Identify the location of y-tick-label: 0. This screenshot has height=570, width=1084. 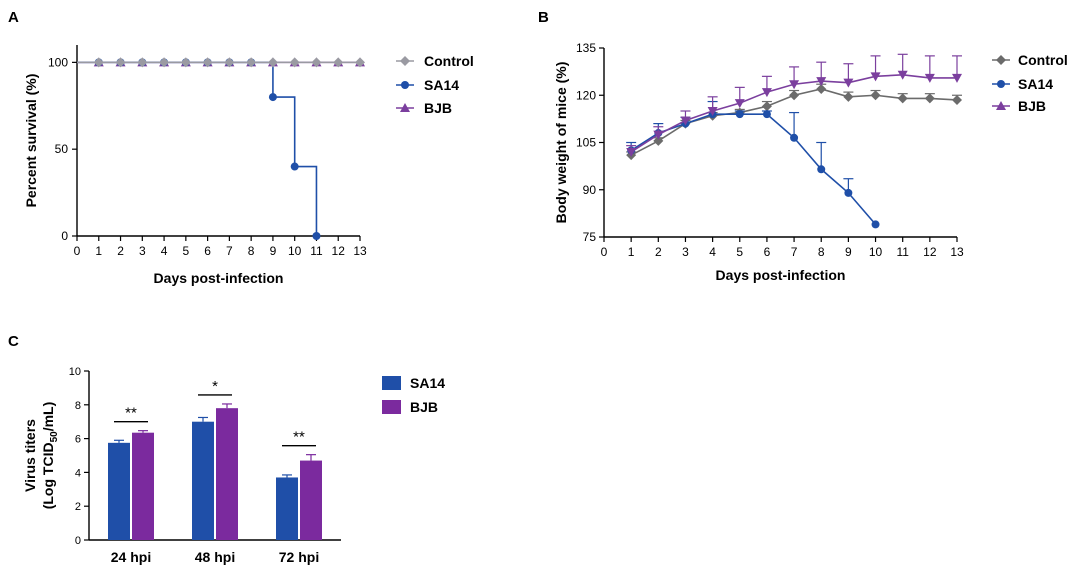
(78, 541).